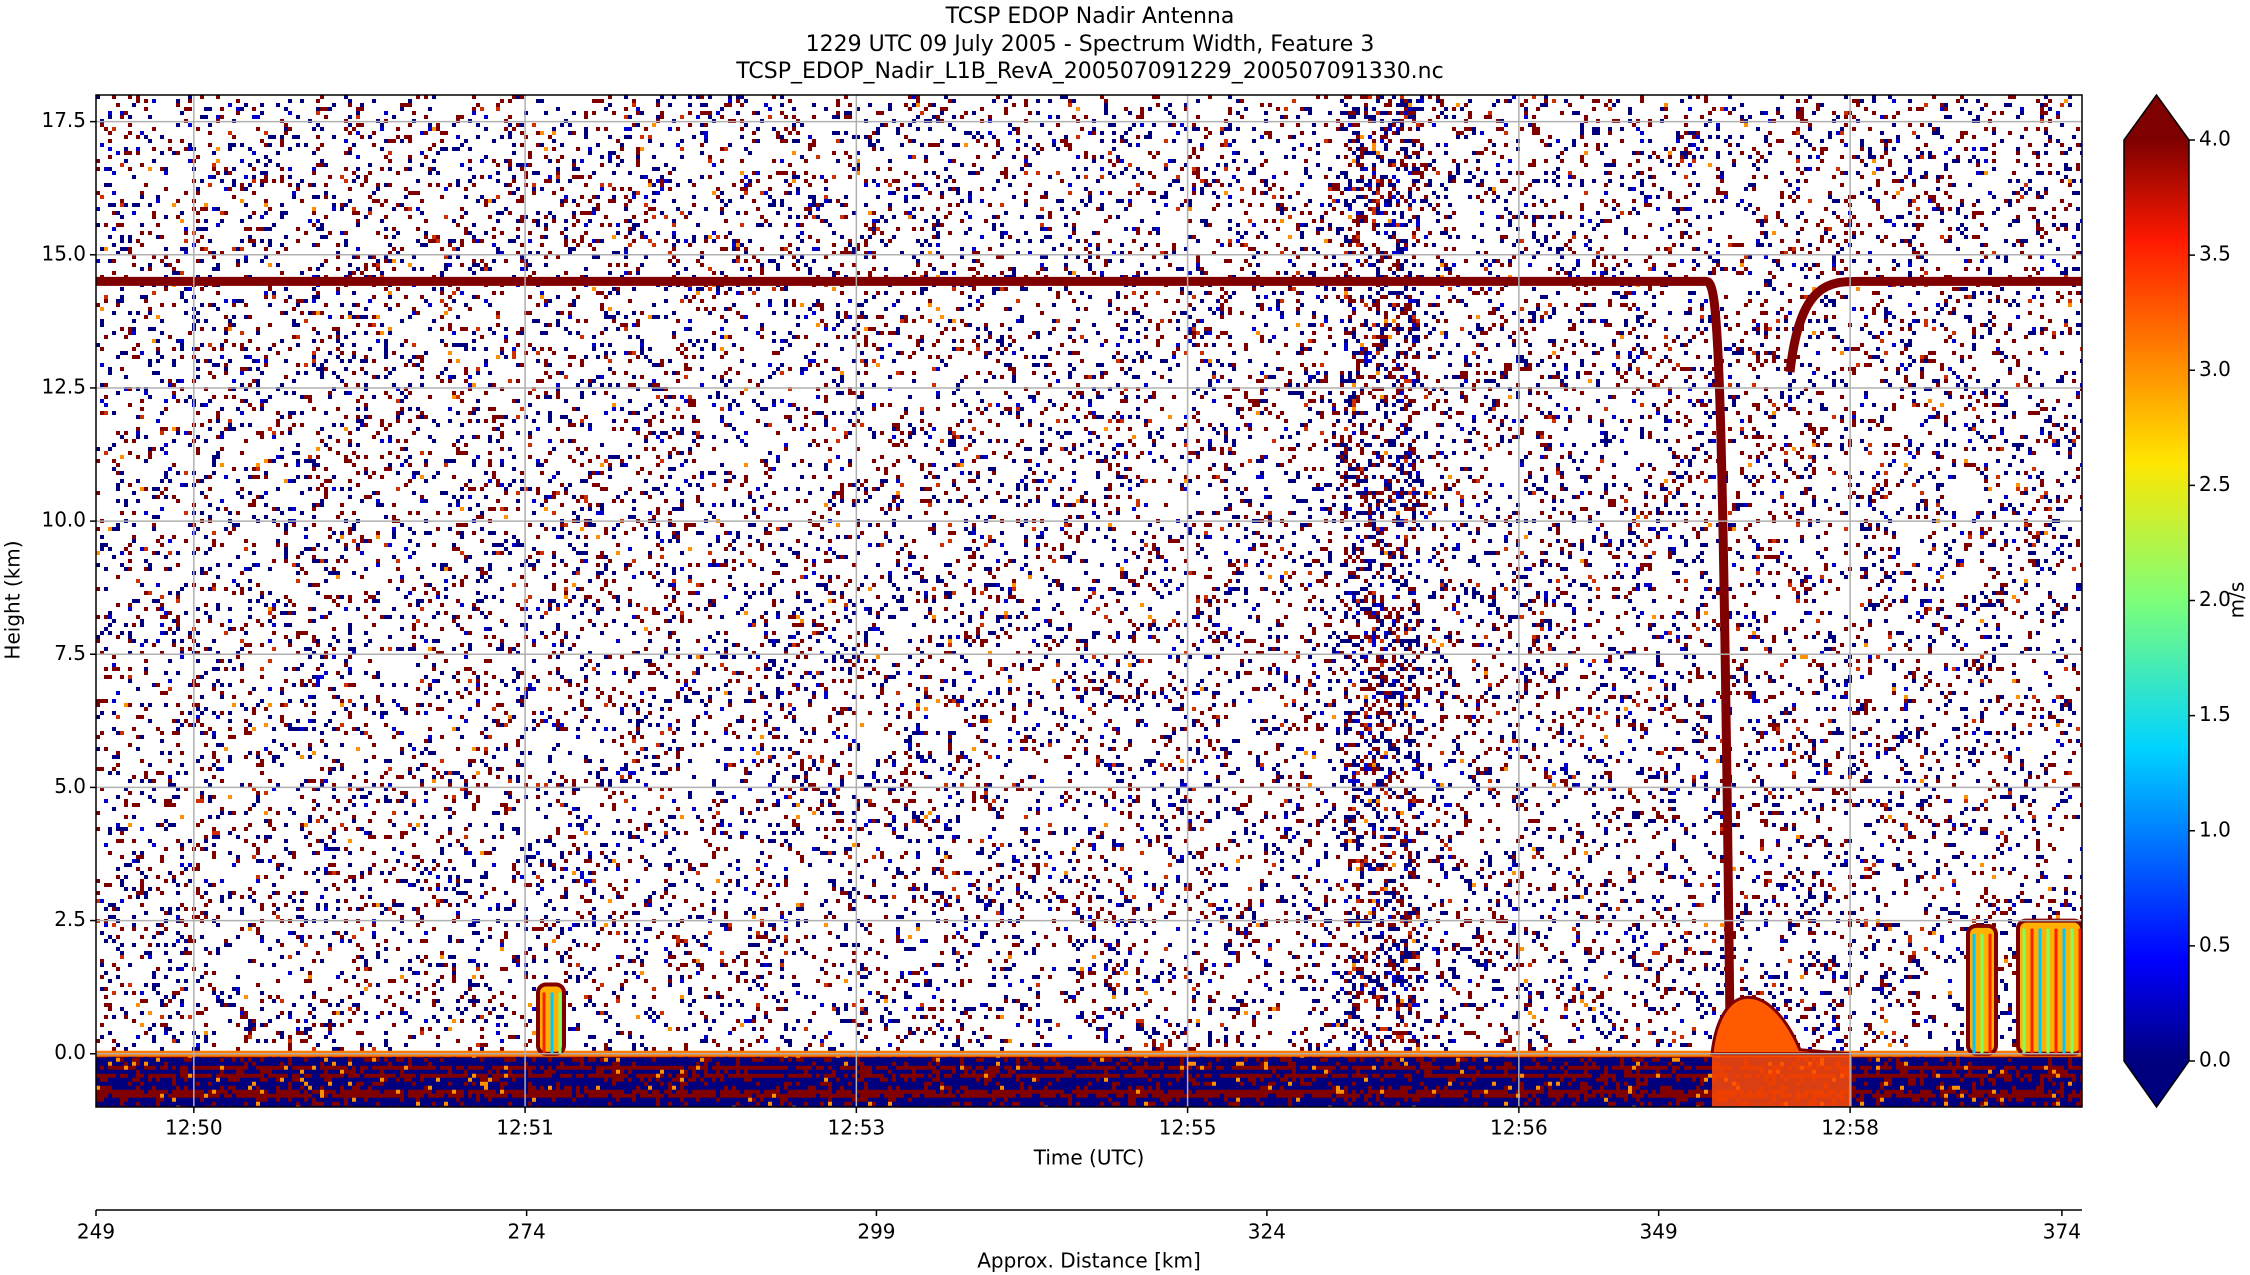 This screenshot has width=2250, height=1275. I want to click on y-tick-label: 5.0, so click(70, 786).